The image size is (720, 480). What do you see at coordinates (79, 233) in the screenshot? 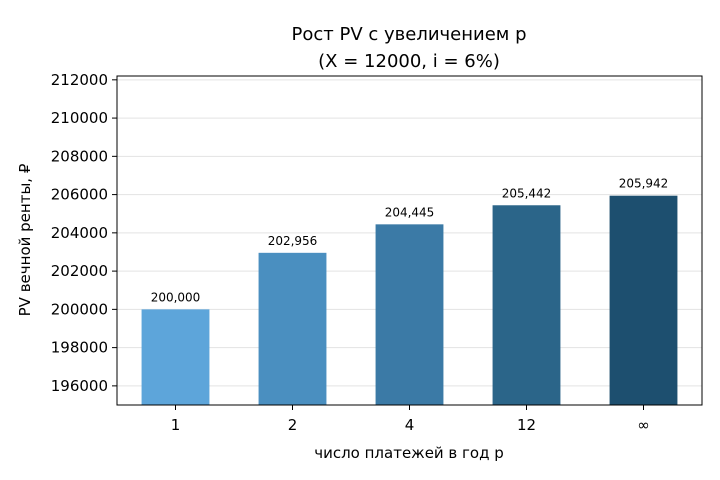
I see `y-tick-label: 204000` at bounding box center [79, 233].